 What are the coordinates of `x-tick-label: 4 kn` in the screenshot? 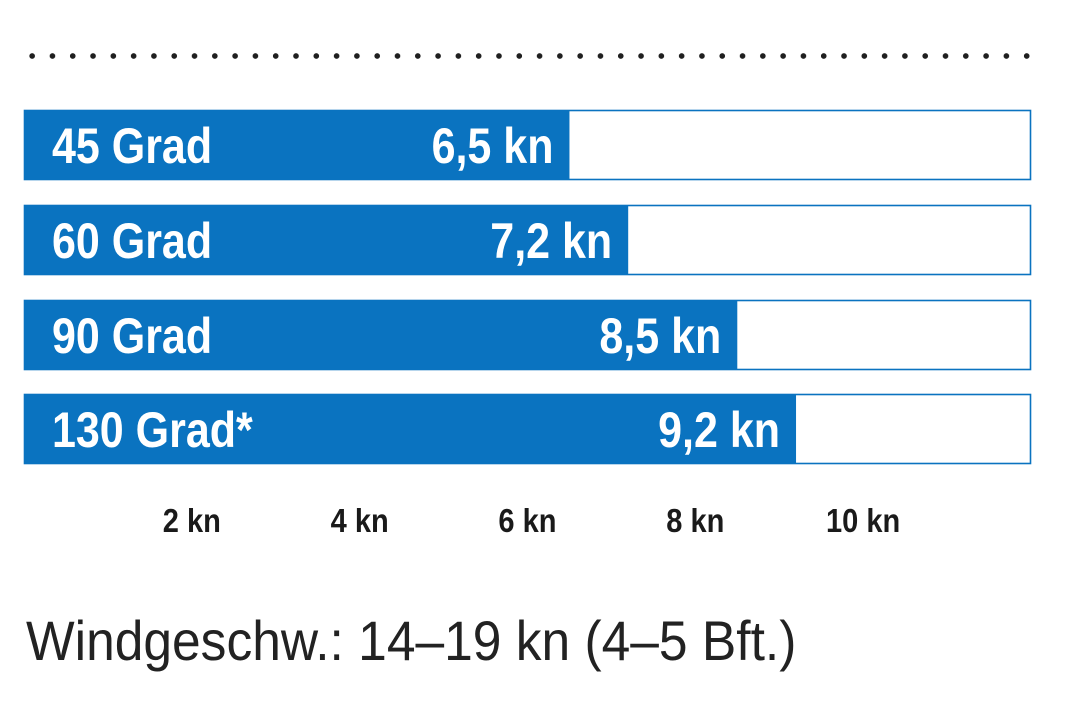 It's located at (360, 520).